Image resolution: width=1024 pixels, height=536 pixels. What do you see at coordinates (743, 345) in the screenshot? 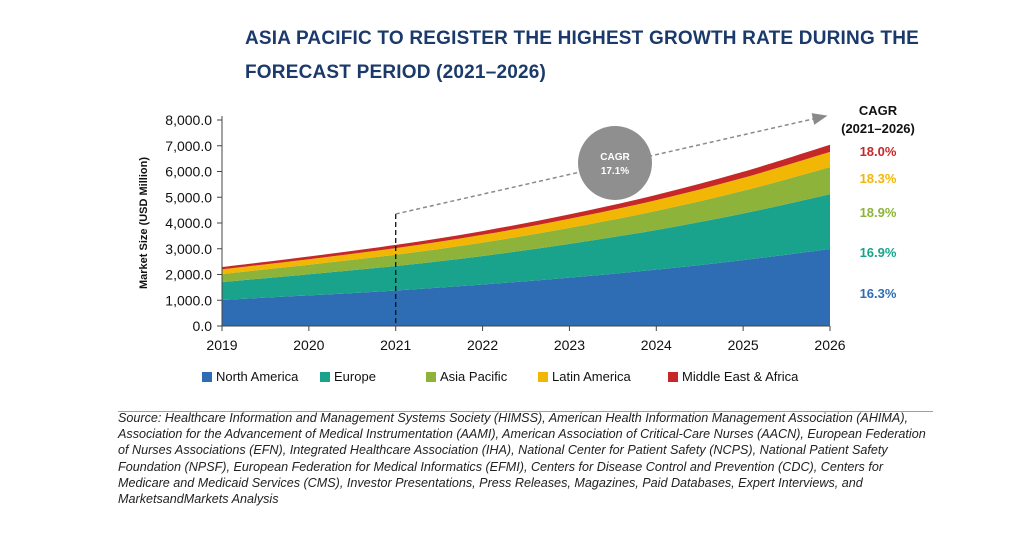
I see `x-tick-label: 2025` at bounding box center [743, 345].